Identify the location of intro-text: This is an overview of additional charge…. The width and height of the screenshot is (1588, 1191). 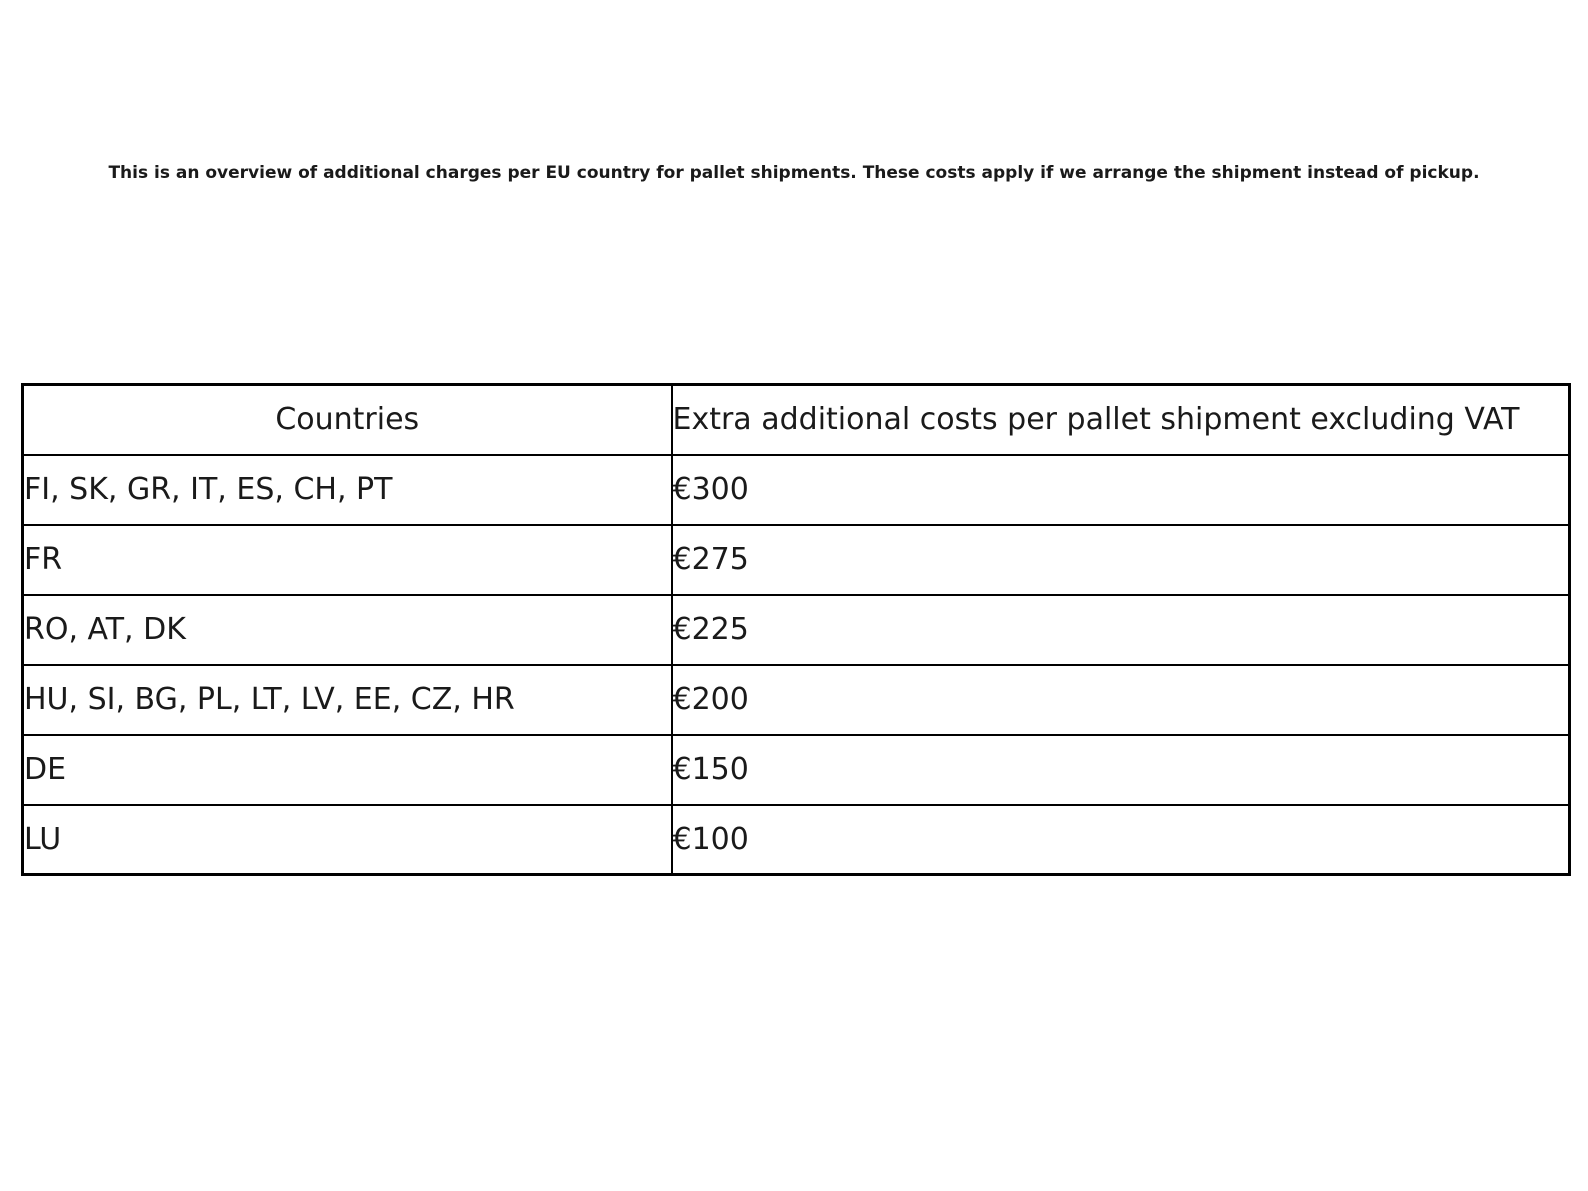
(794, 173).